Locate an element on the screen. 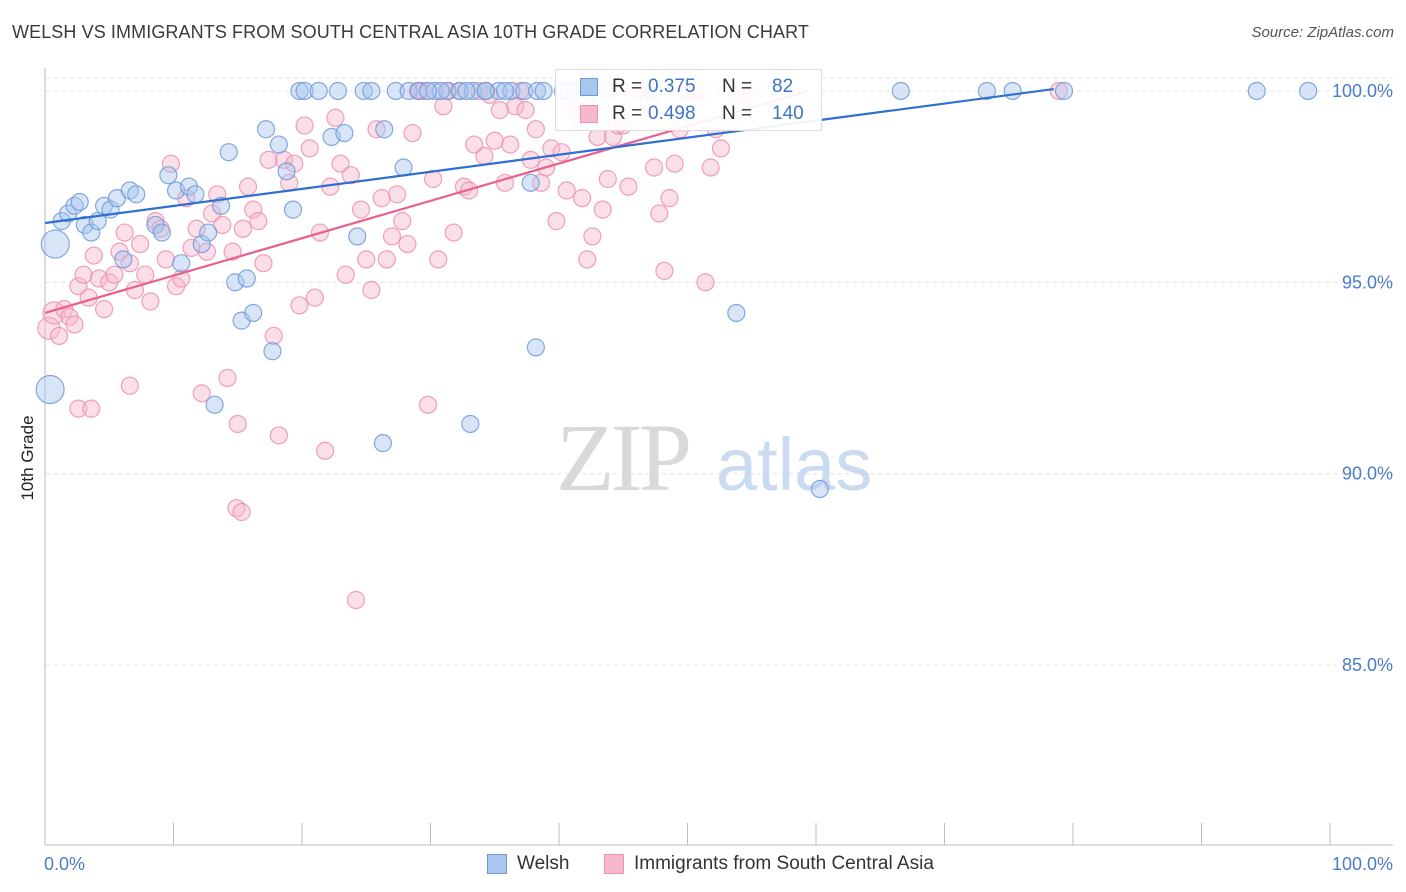  bottom-legend-label-immigrants: Immigrants from South Central Asia is located at coordinates (784, 863).